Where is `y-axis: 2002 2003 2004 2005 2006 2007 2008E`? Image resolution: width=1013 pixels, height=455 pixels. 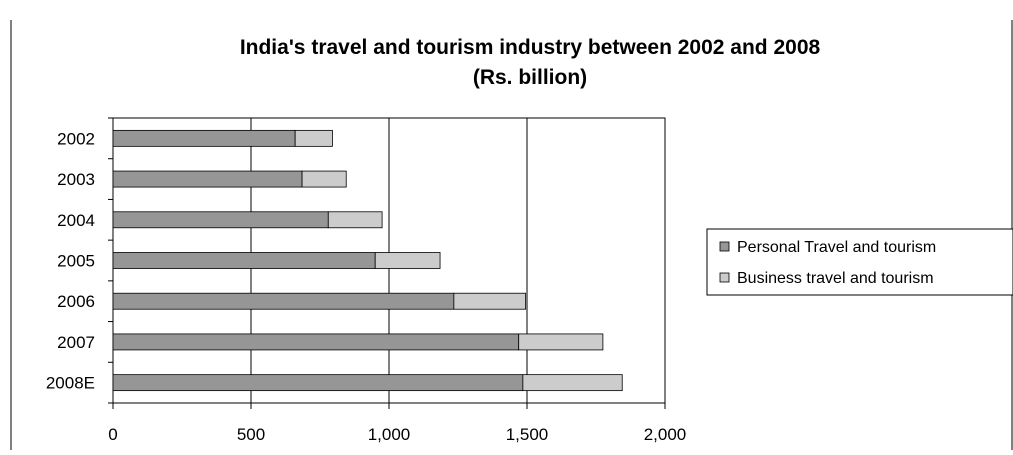 y-axis: 2002 2003 2004 2005 2006 2007 2008E is located at coordinates (79, 260).